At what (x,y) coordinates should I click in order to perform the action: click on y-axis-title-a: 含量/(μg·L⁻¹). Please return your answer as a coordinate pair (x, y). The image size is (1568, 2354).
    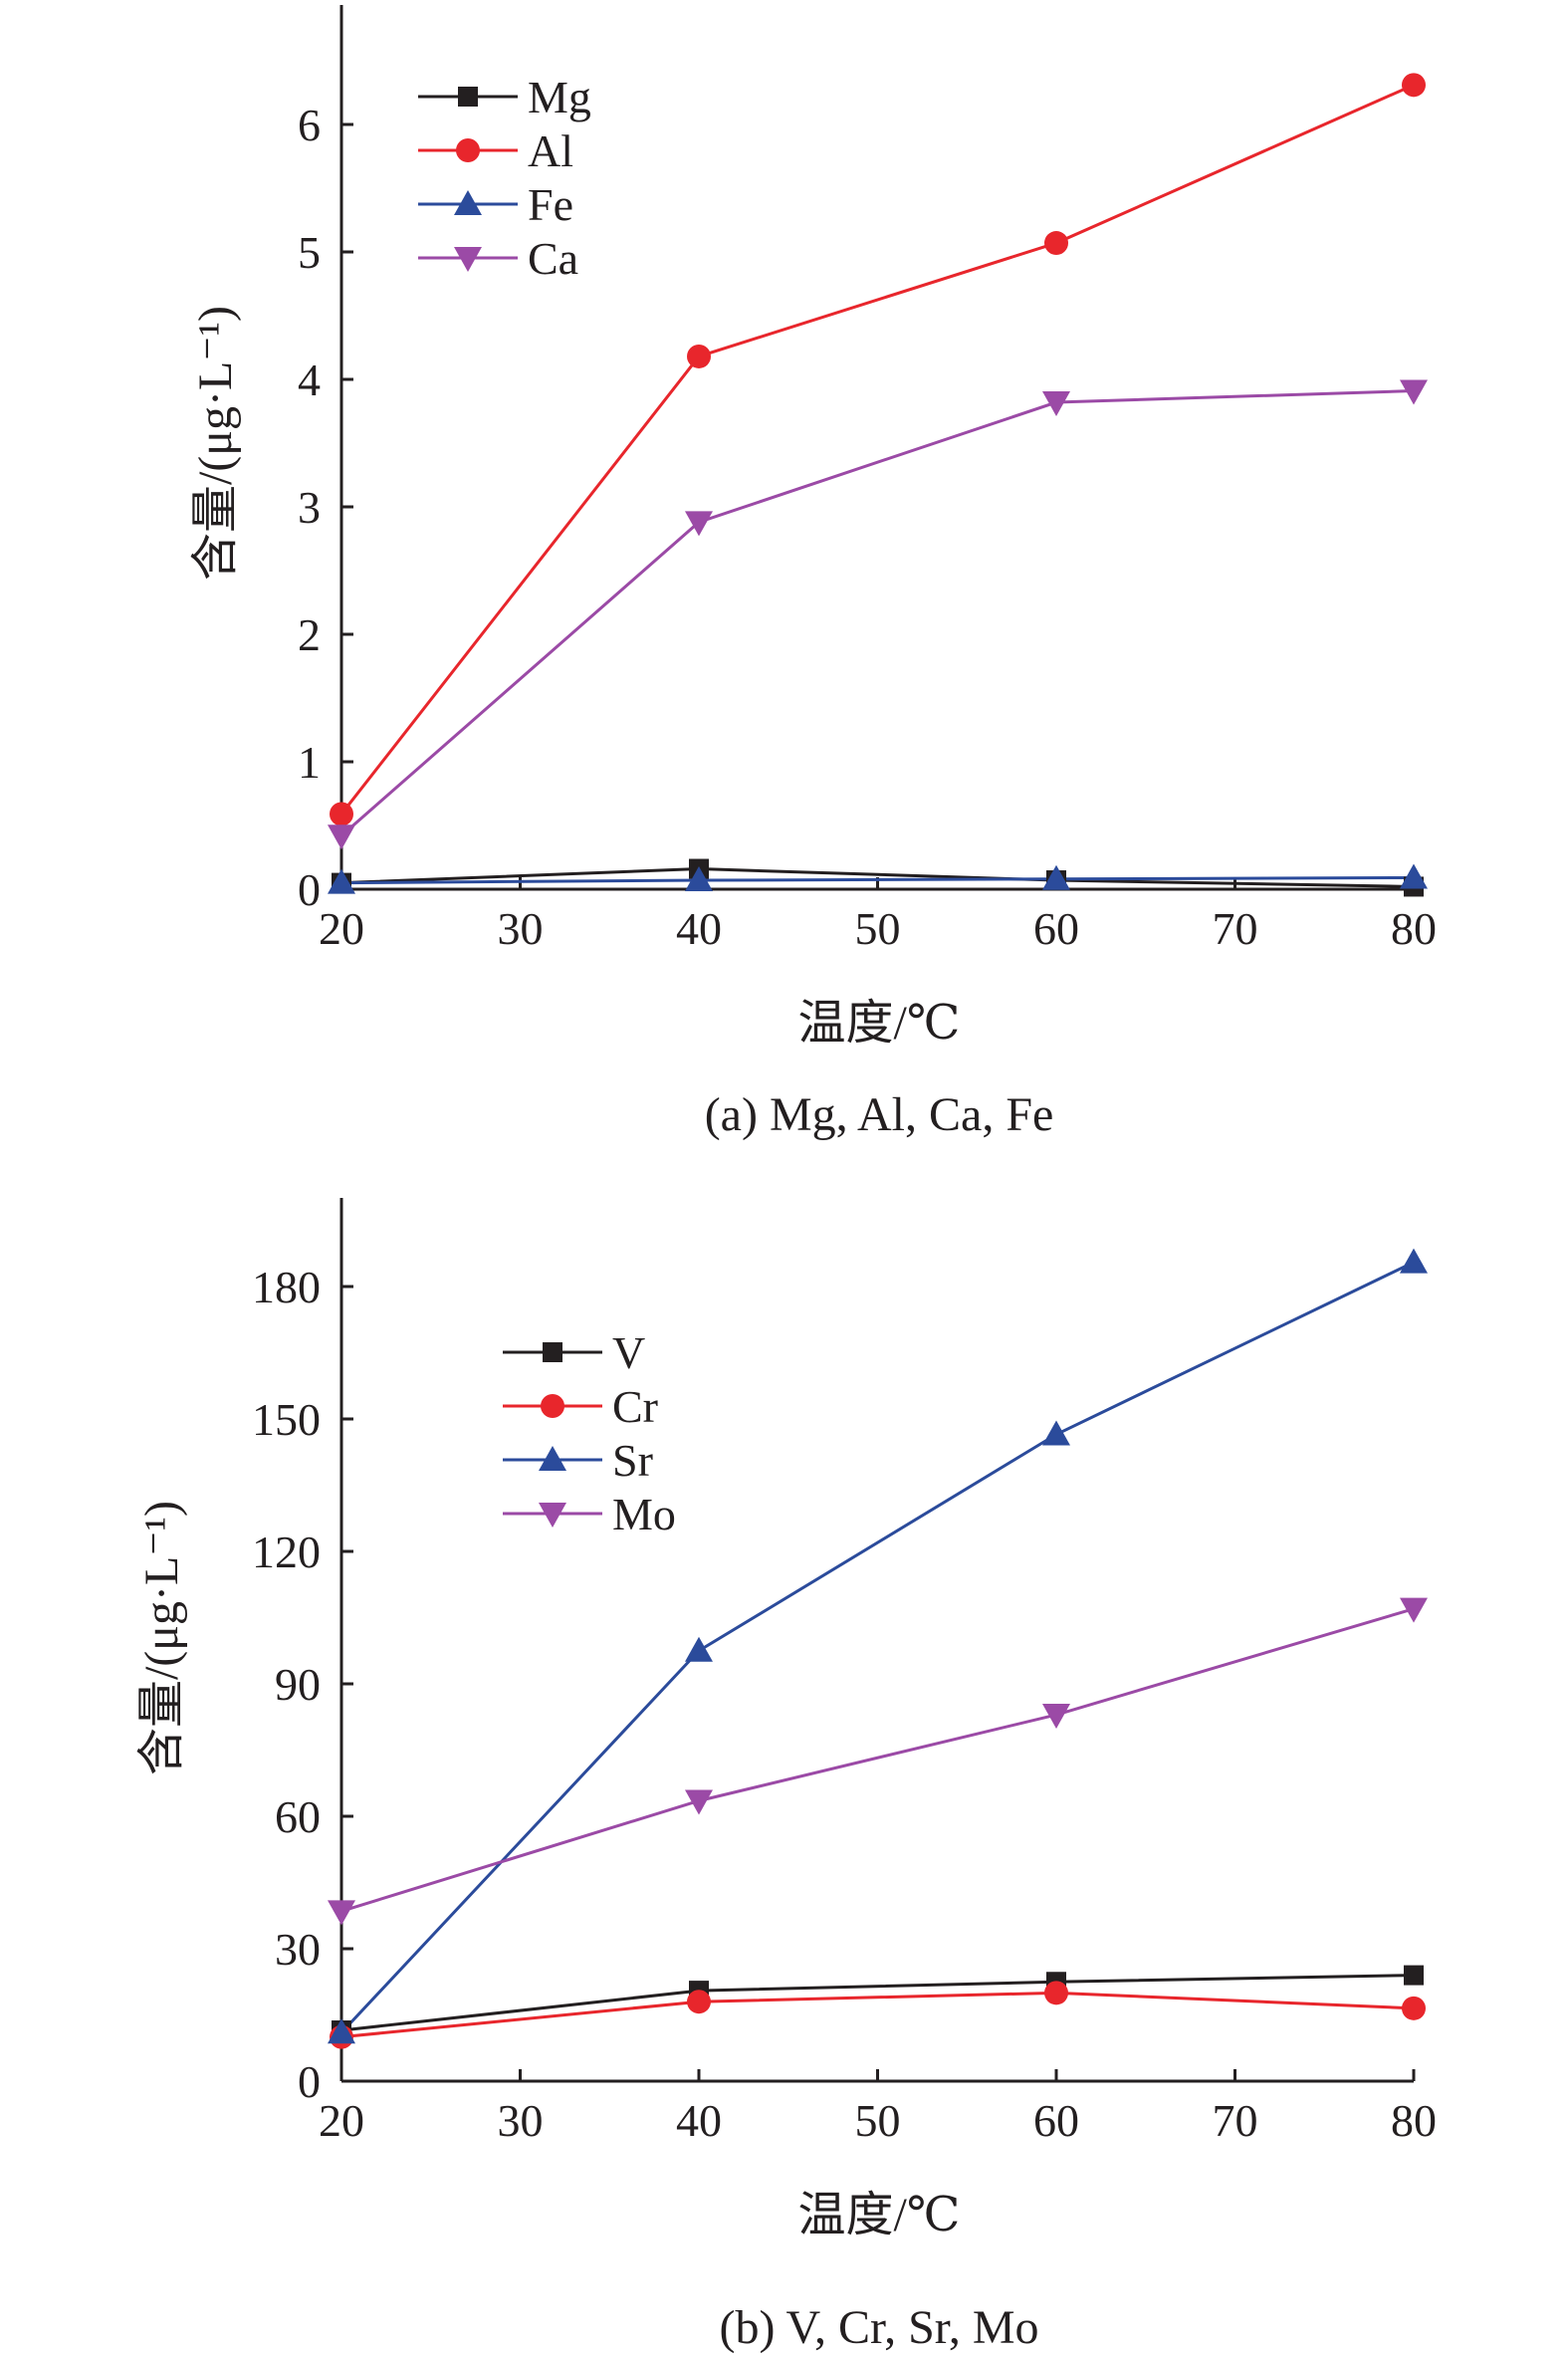
    Looking at the image, I should click on (215, 443).